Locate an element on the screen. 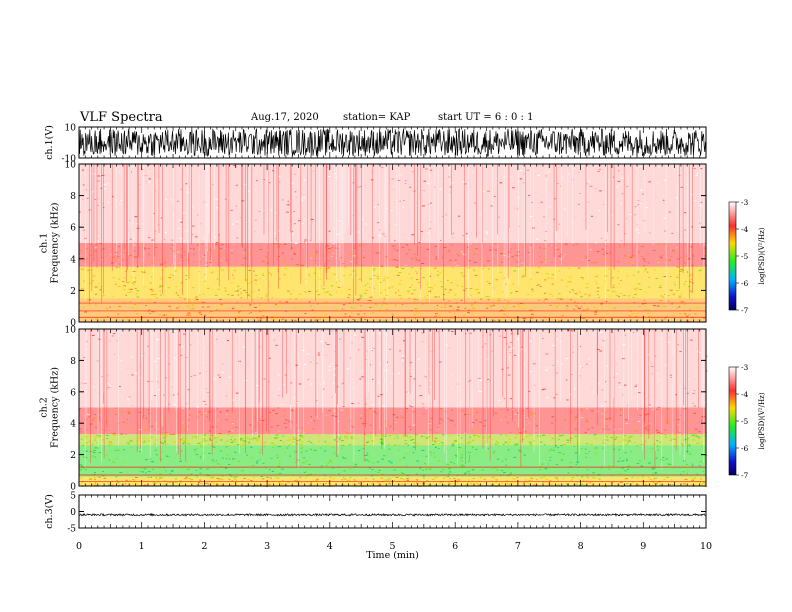 The height and width of the screenshot is (612, 792). waveform-trace is located at coordinates (392, 142).